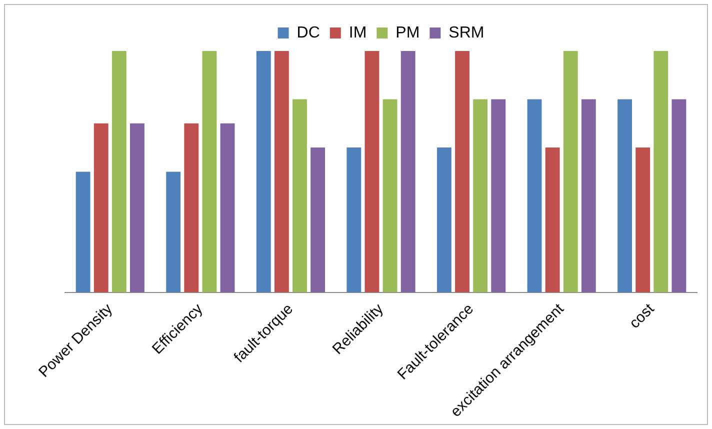 This screenshot has width=712, height=429. I want to click on legend-label: IM, so click(357, 33).